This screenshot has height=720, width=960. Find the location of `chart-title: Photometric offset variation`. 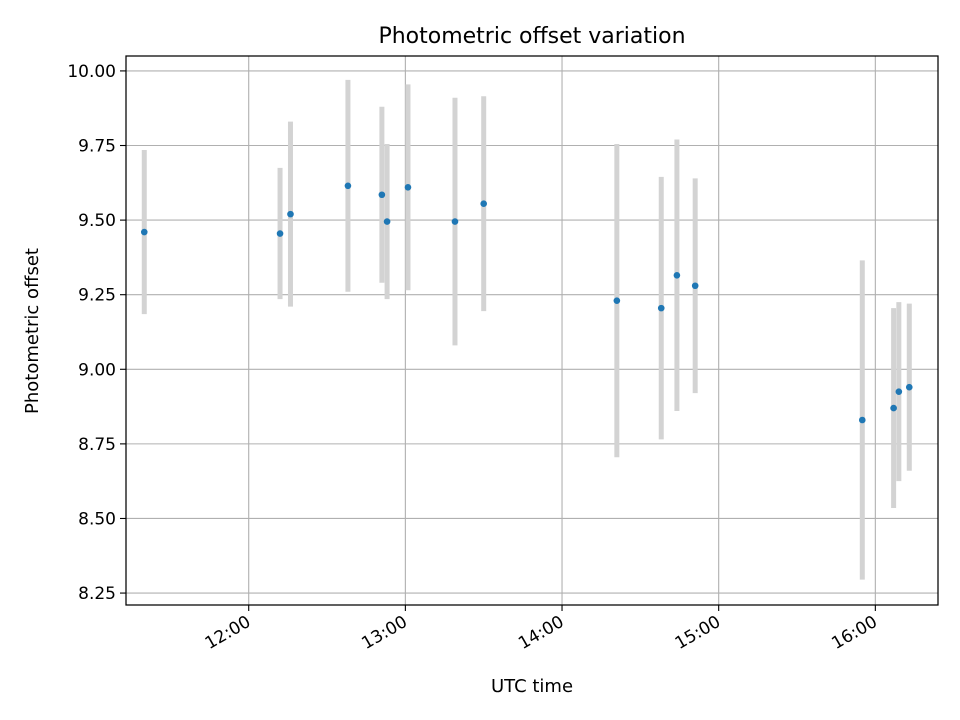

chart-title: Photometric offset variation is located at coordinates (531, 36).